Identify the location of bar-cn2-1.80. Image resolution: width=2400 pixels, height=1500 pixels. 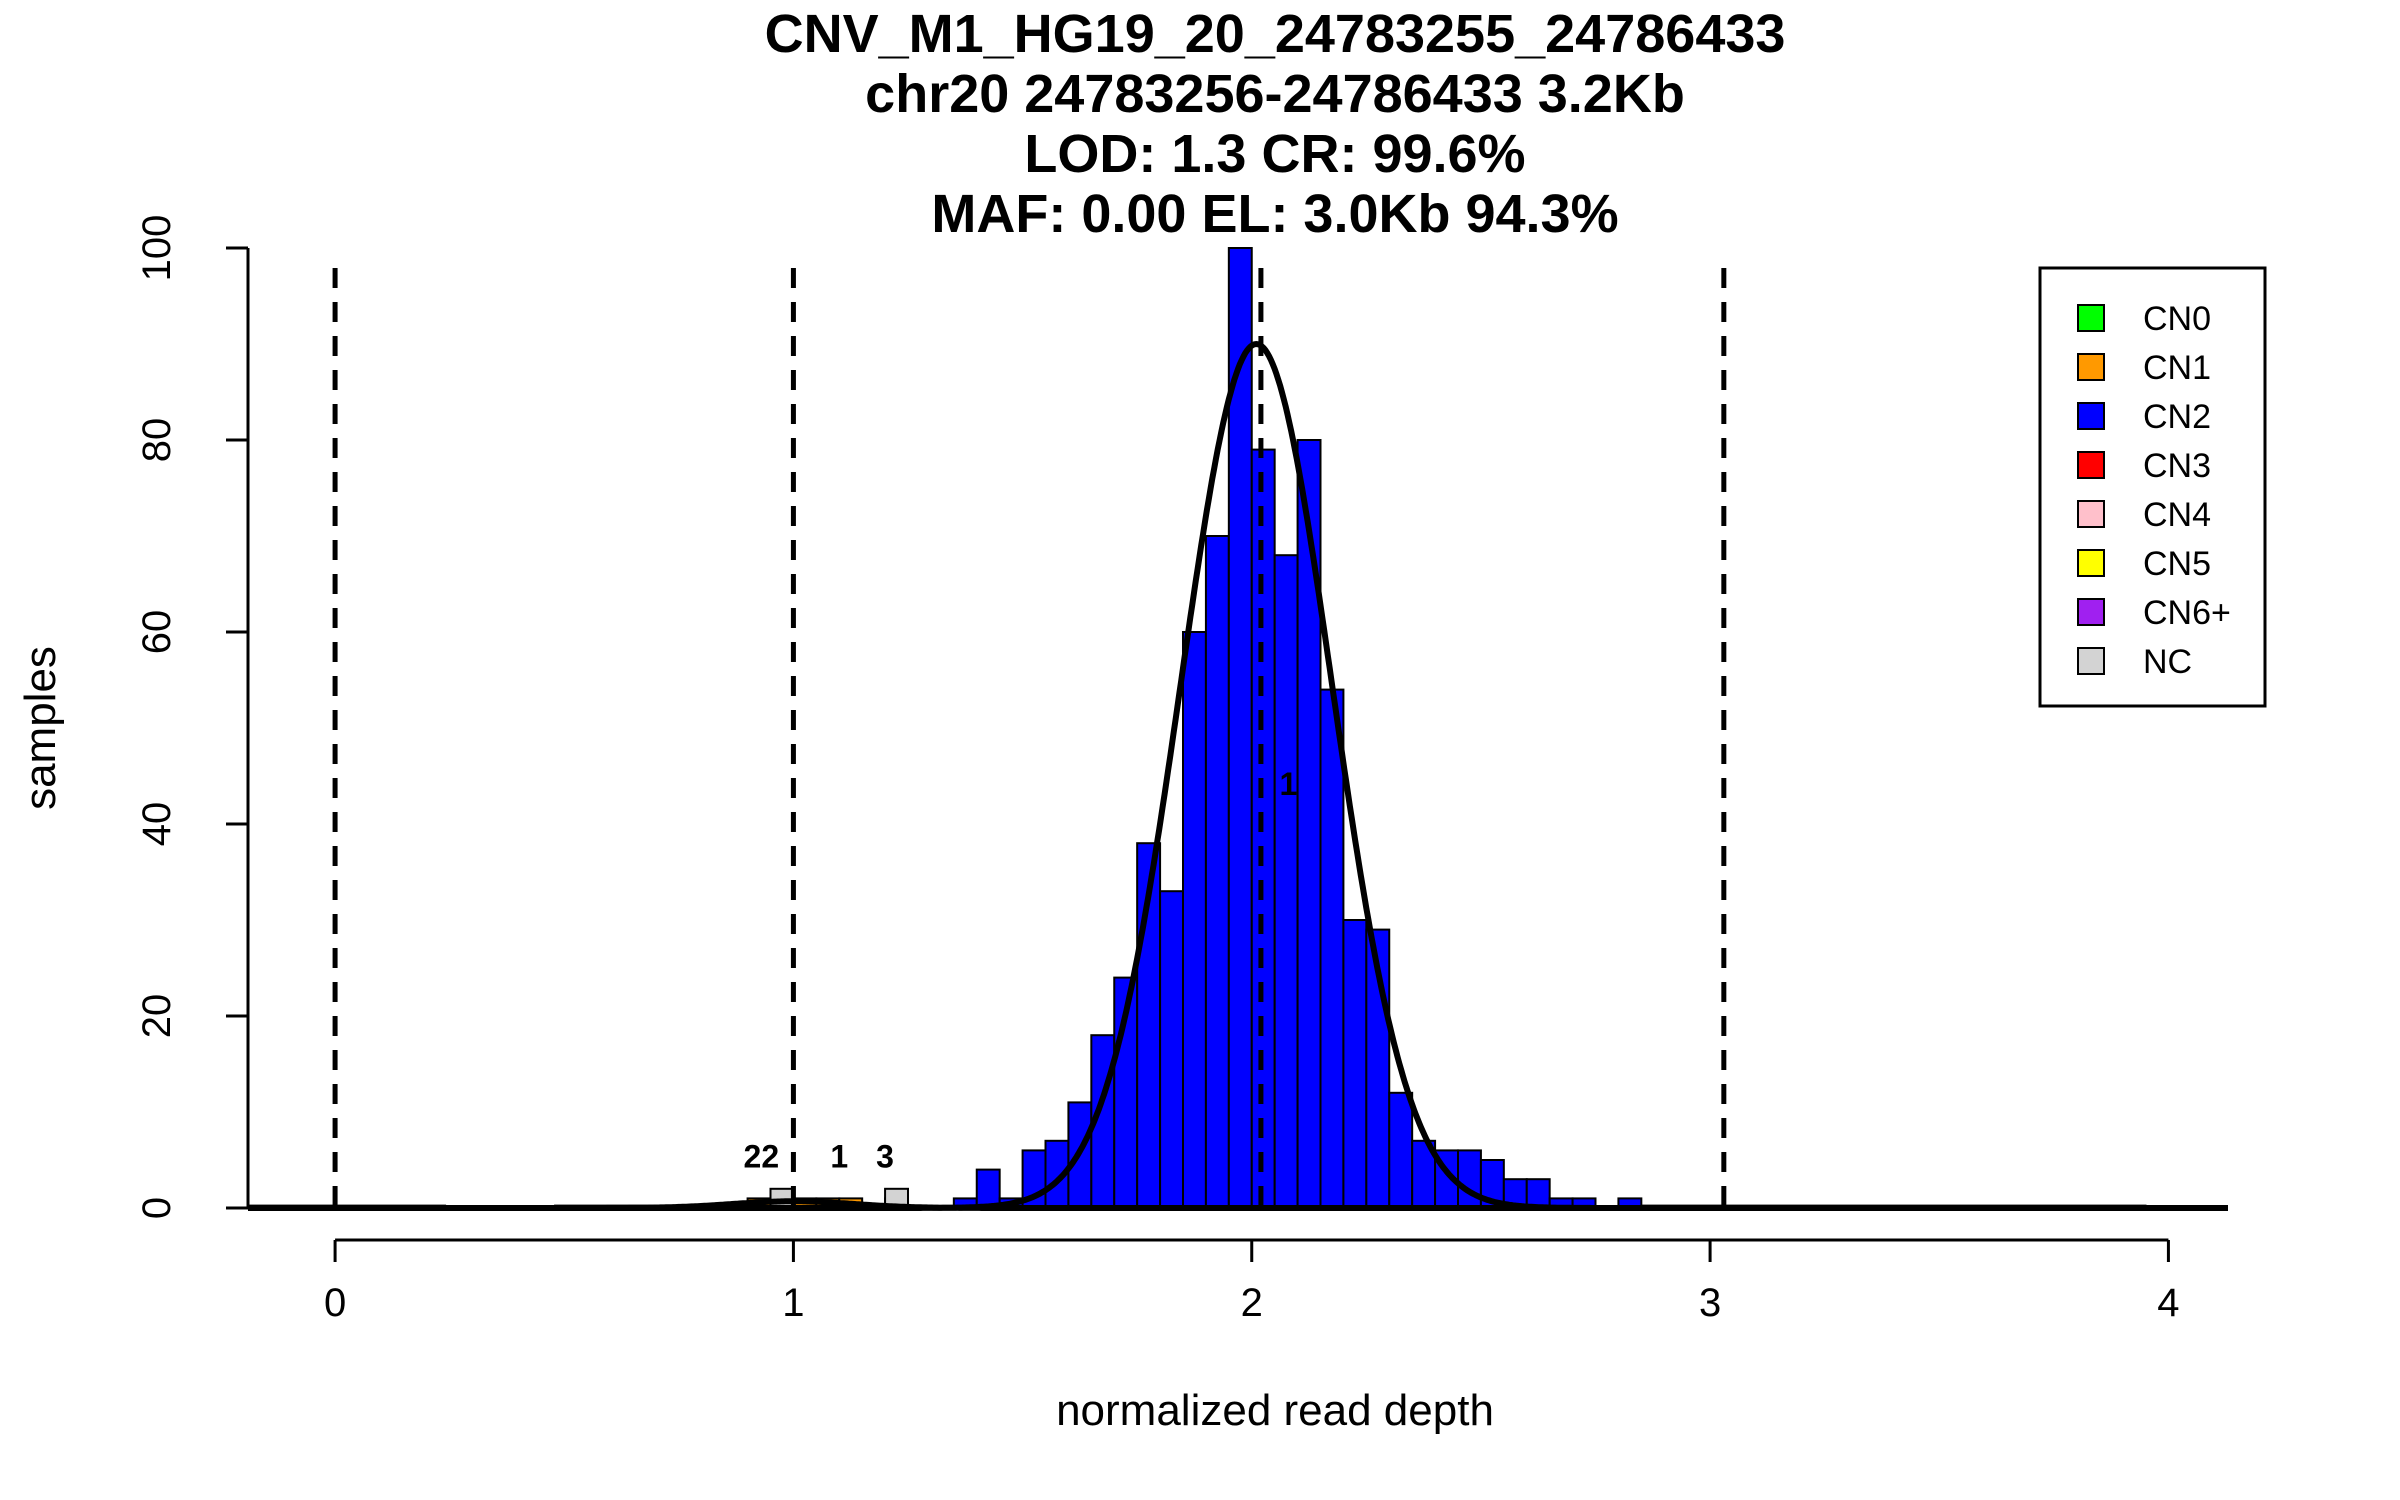
(1172, 1049).